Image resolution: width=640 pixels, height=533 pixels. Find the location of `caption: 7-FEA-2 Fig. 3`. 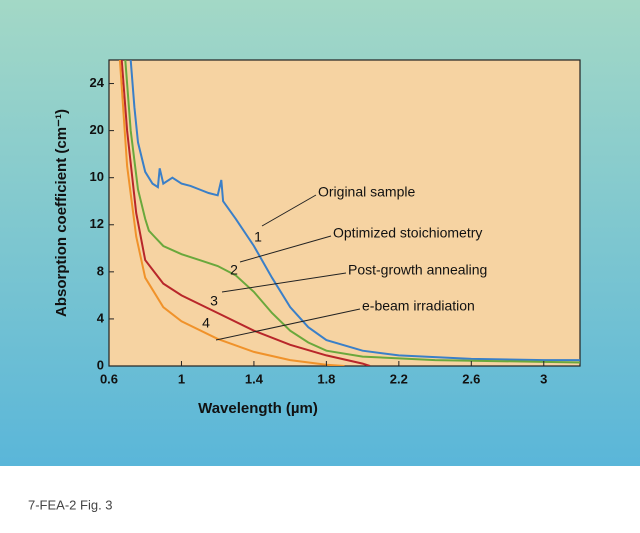

caption: 7-FEA-2 Fig. 3 is located at coordinates (70, 504).